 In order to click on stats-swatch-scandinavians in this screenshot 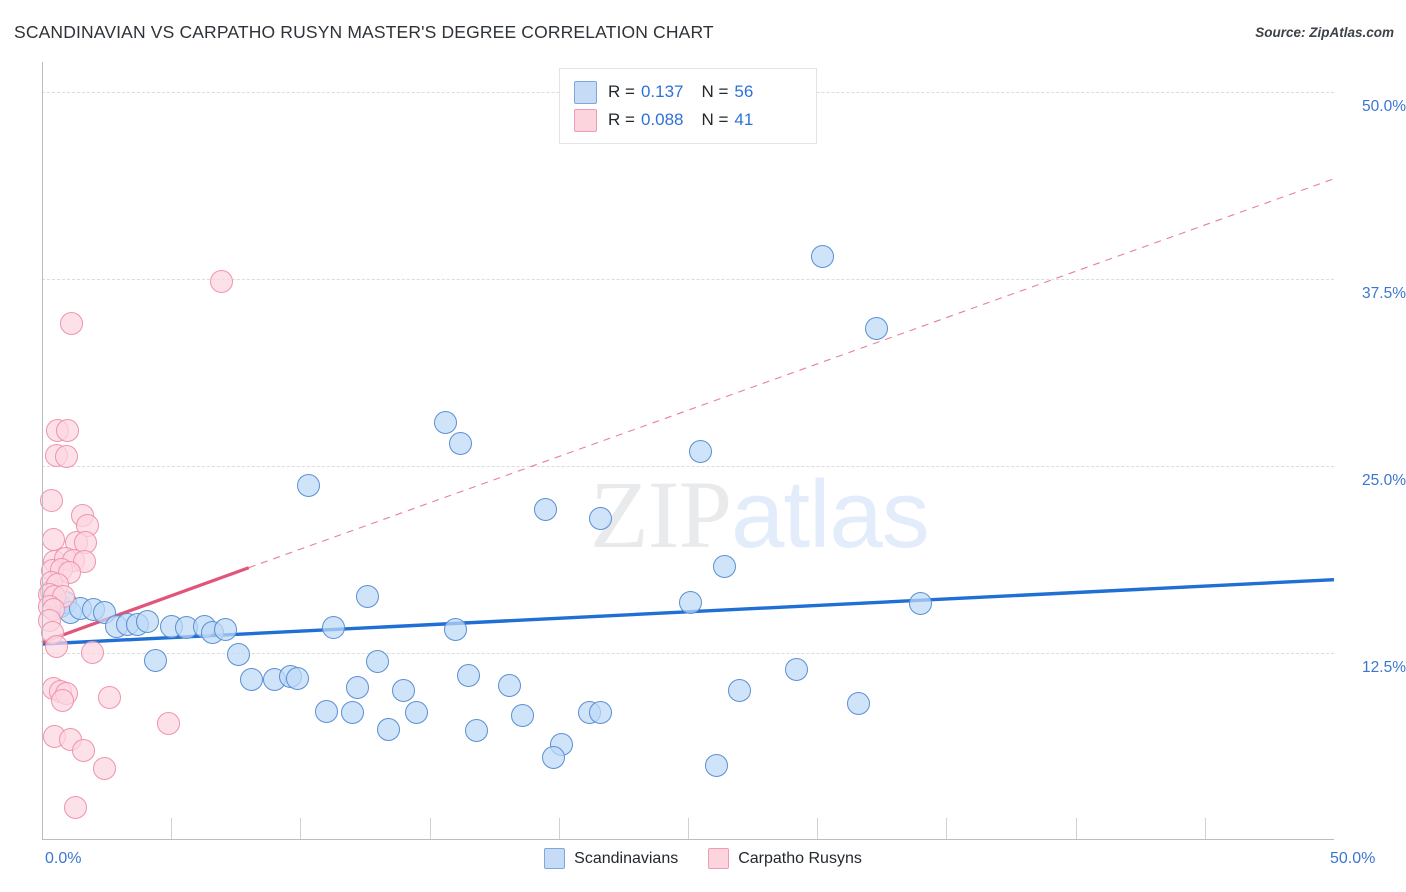, I will do `click(585, 92)`.